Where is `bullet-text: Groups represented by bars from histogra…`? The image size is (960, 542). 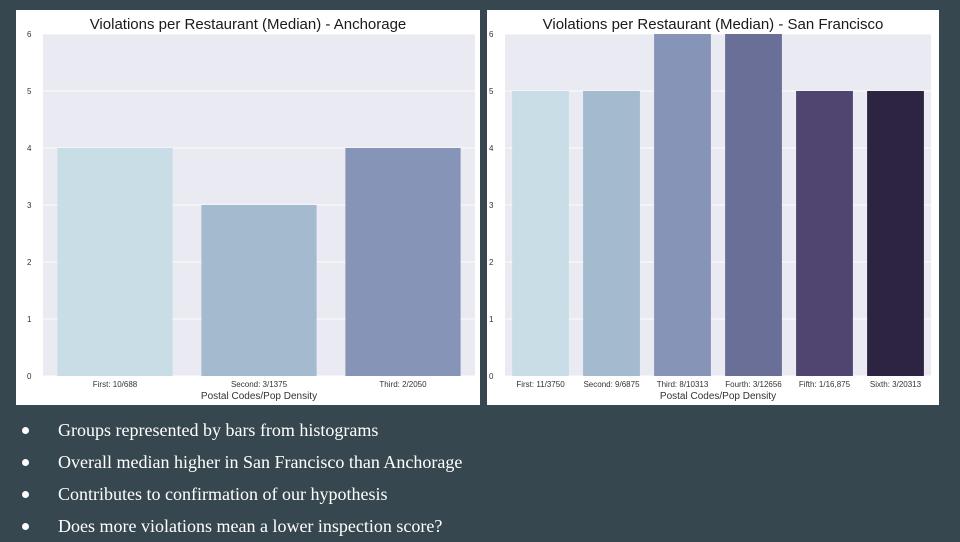
bullet-text: Groups represented by bars from histogra… is located at coordinates (218, 430).